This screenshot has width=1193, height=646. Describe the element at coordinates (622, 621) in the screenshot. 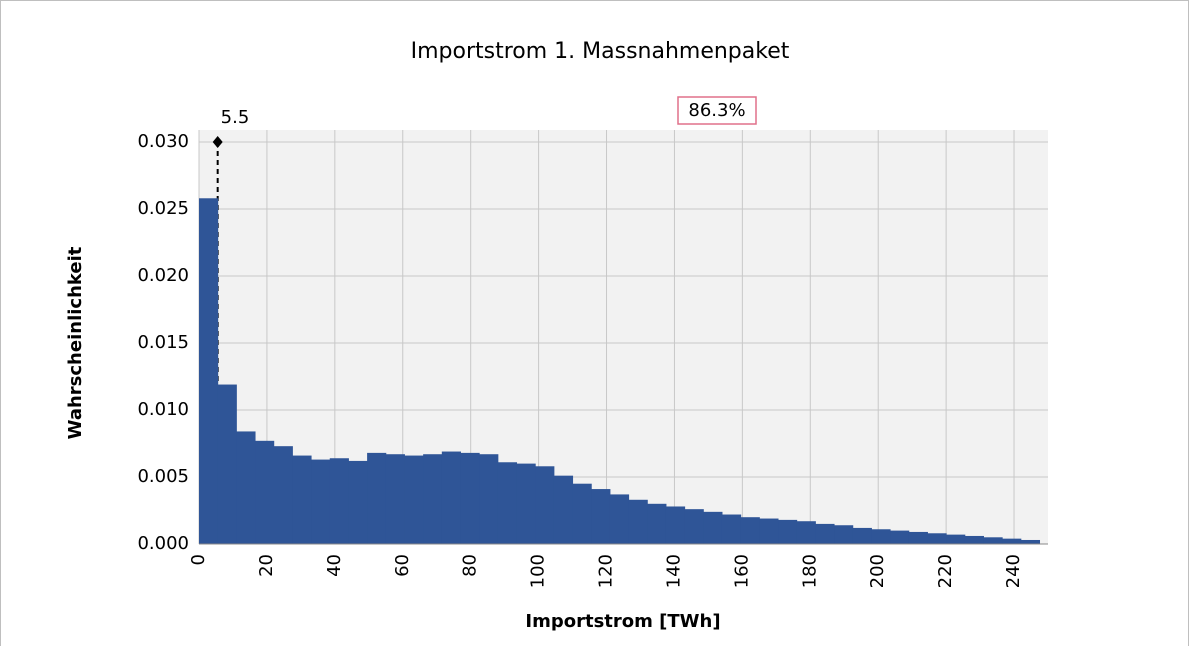

I see `x-axis-label: Importstrom [TWh]` at that location.